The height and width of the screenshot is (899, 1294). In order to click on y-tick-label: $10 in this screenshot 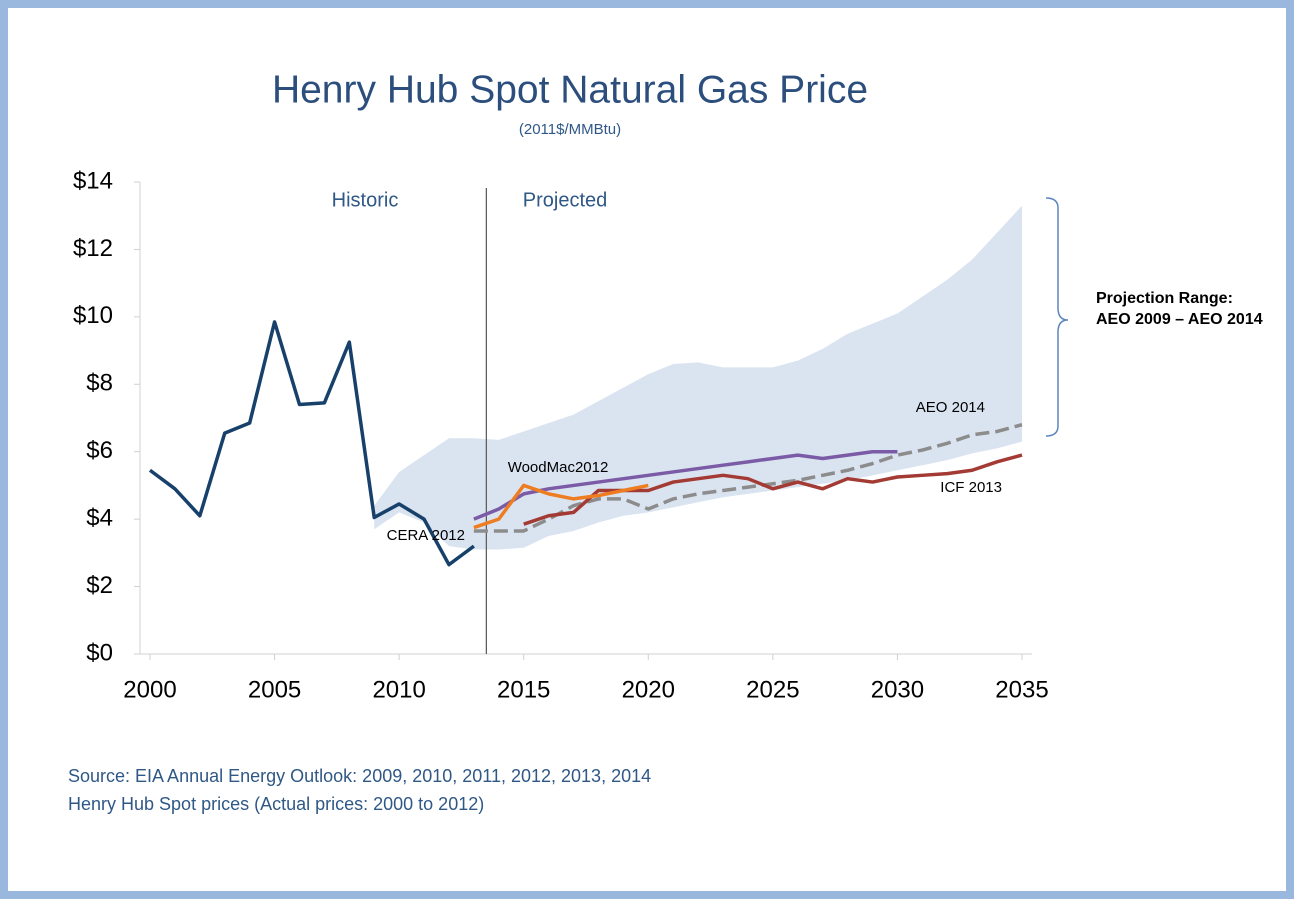, I will do `click(93, 315)`.